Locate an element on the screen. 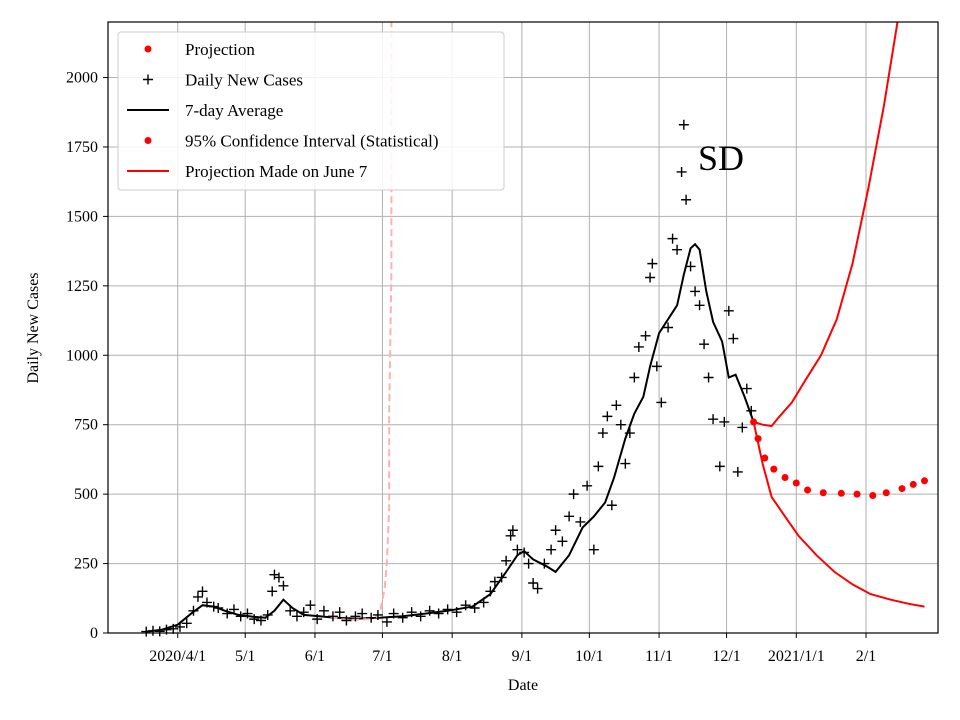 Image resolution: width=960 pixels, height=720 pixels. x-tick-label: 10/1 is located at coordinates (589, 656).